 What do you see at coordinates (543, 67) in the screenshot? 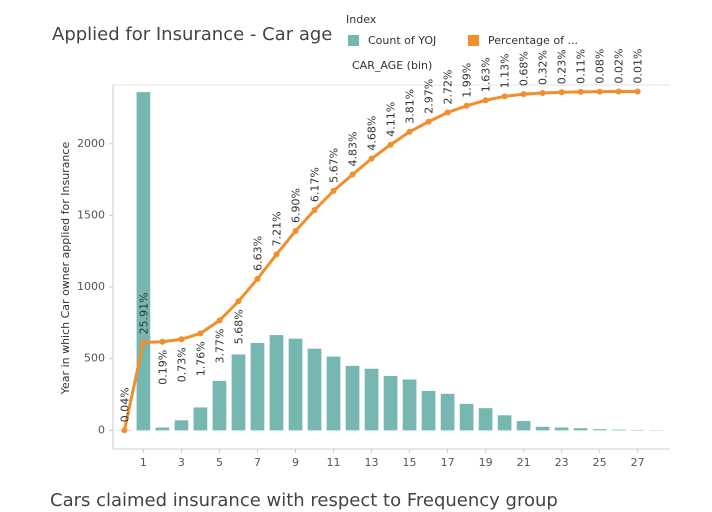
I see `data-label: 0.32%` at bounding box center [543, 67].